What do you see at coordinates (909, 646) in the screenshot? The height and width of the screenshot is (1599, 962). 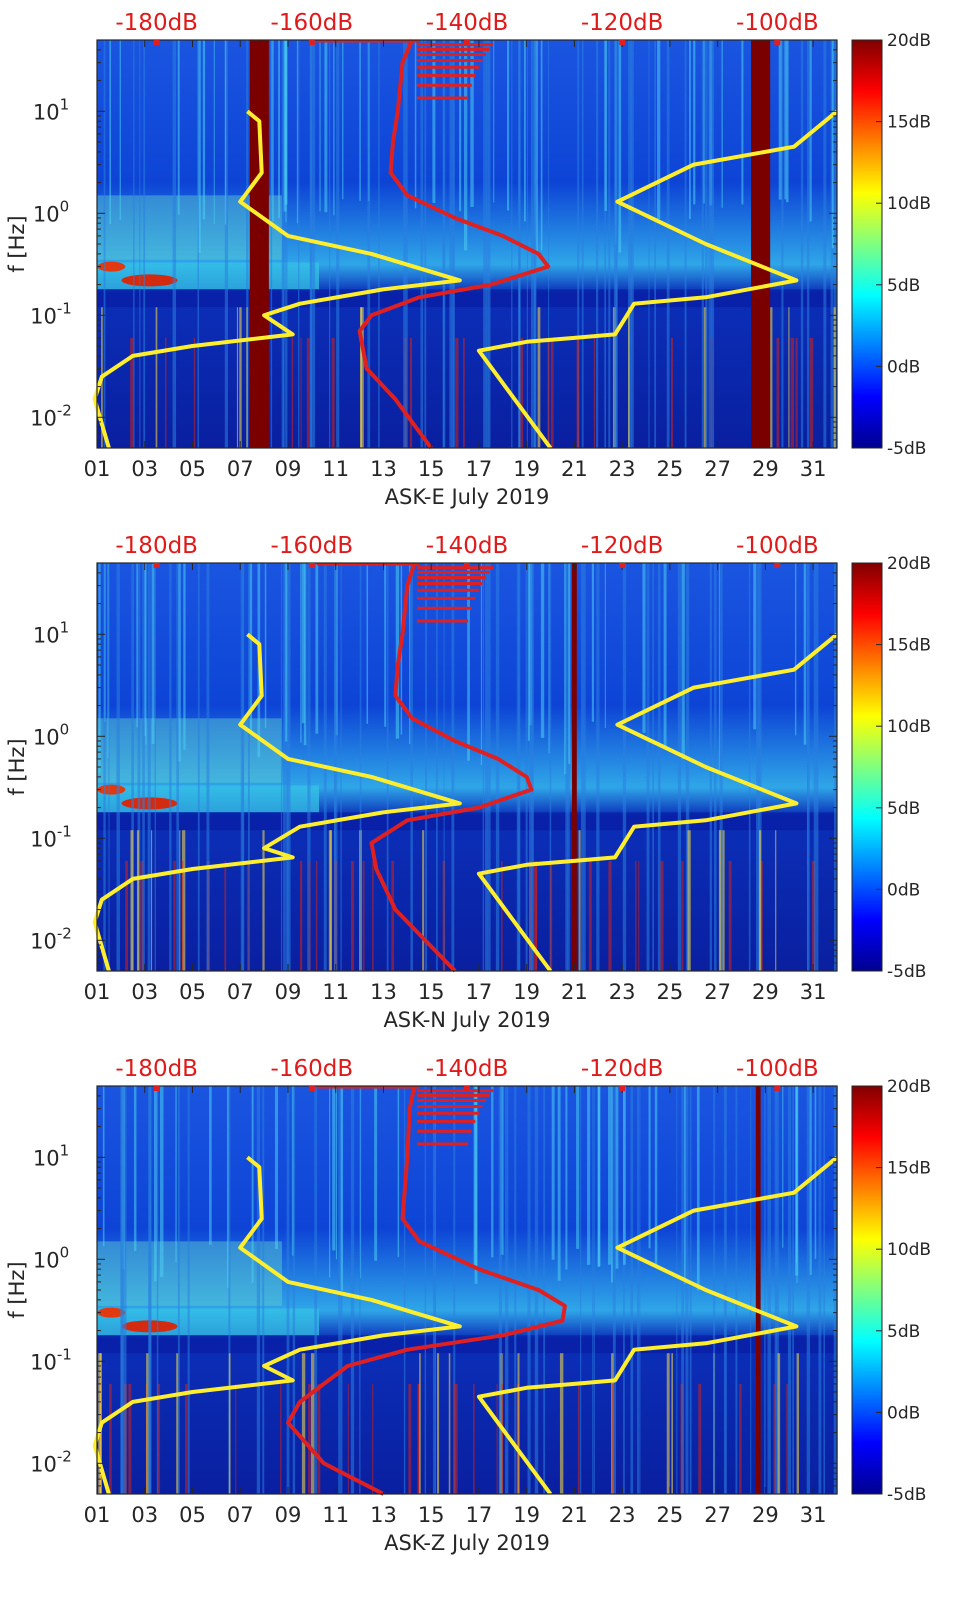 I see `colorbar-tick-label: 15dB` at bounding box center [909, 646].